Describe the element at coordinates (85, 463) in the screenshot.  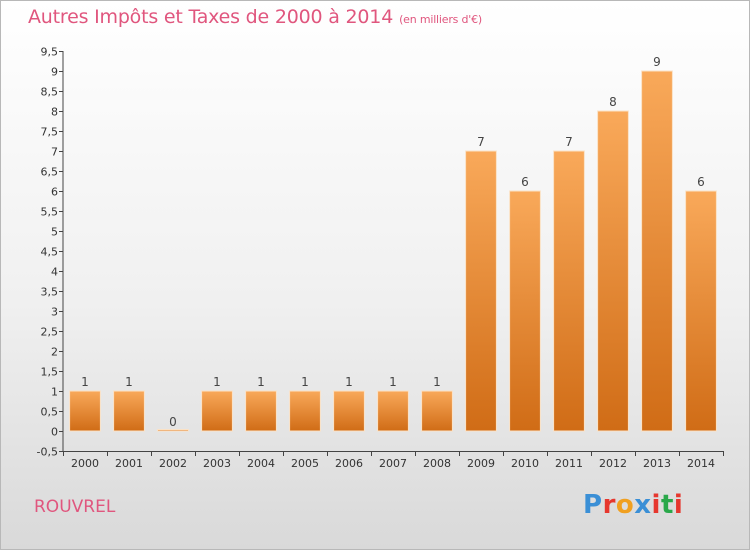
I see `x-tick-label: 2000` at that location.